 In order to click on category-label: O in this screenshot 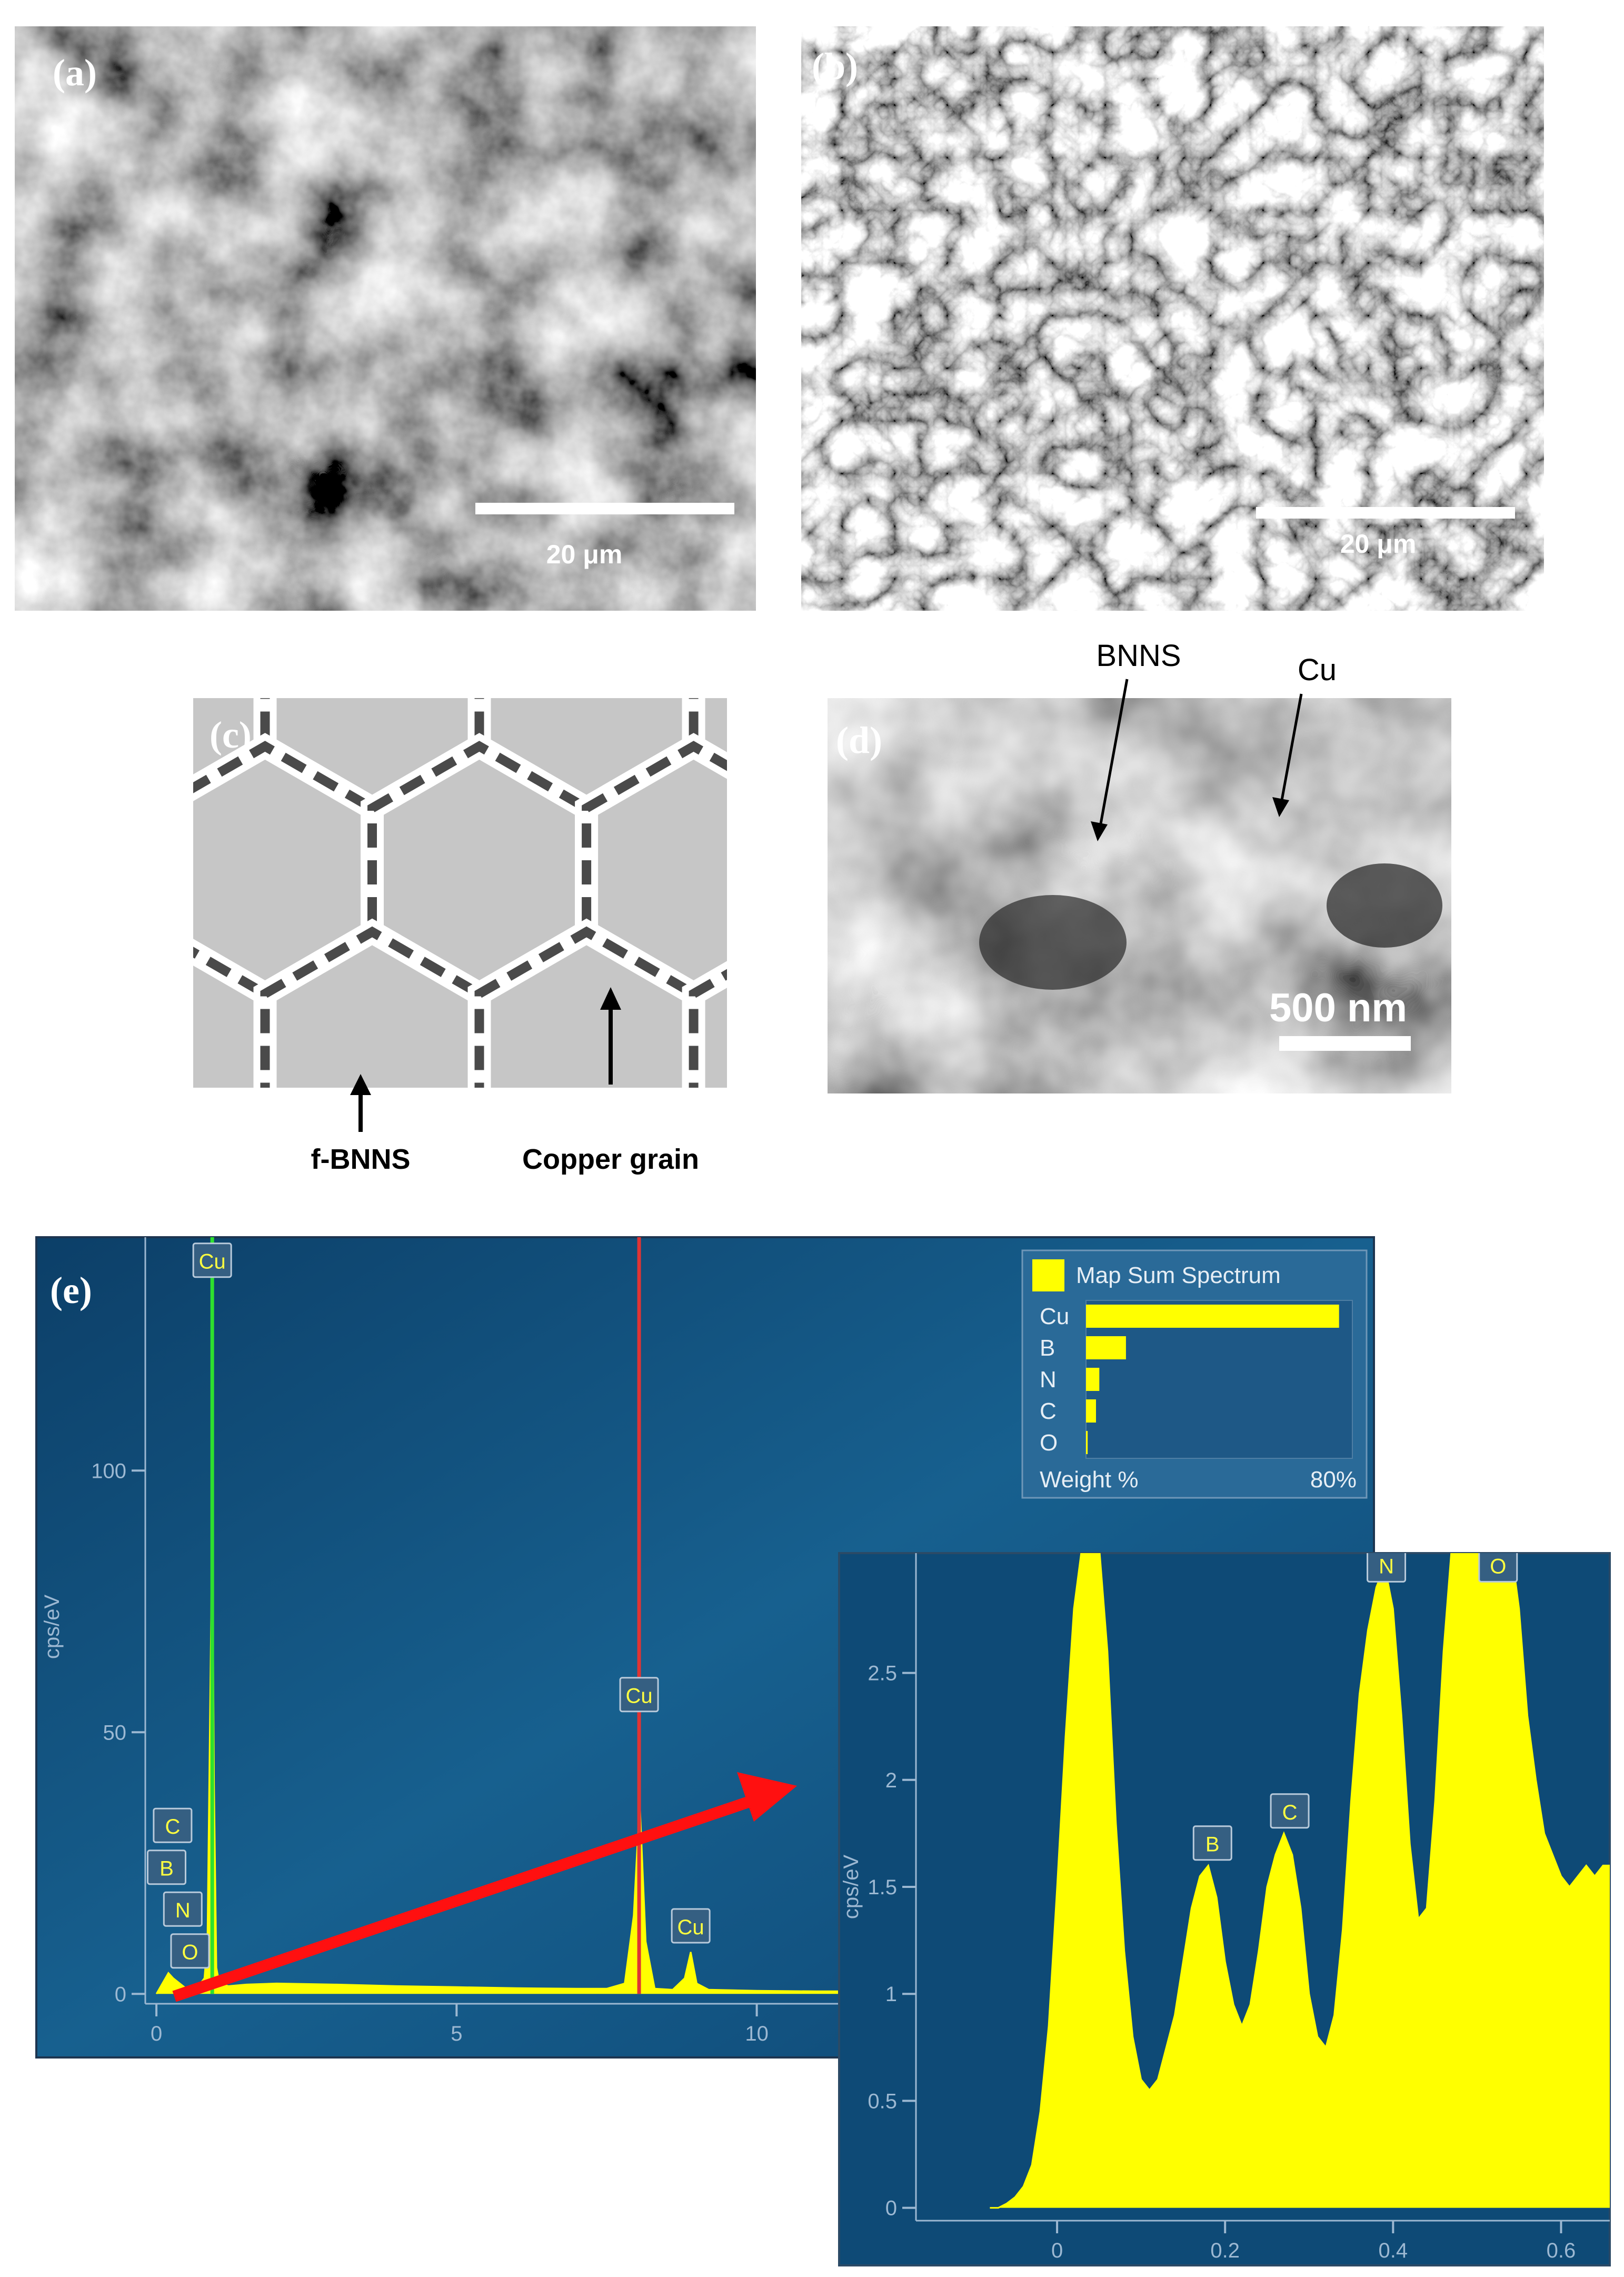, I will do `click(1049, 1443)`.